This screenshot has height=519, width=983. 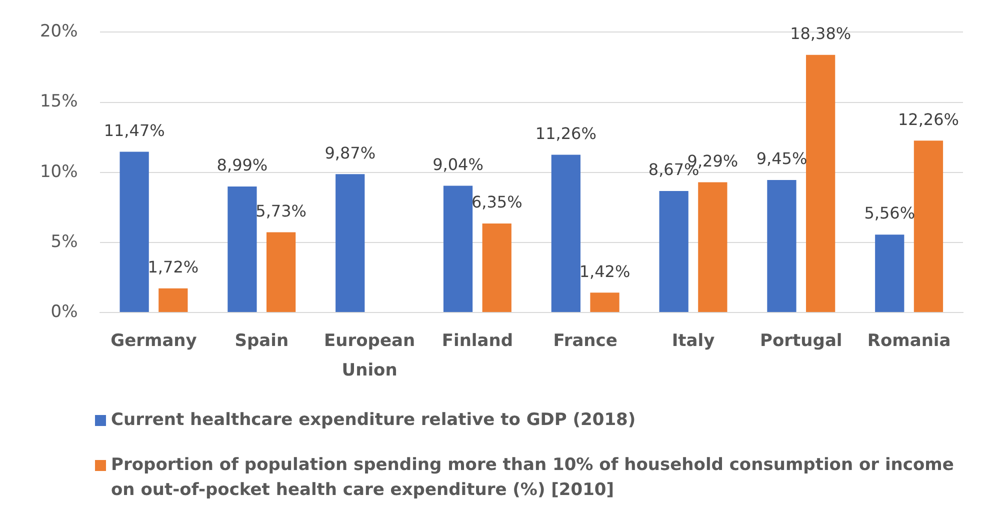 I want to click on x-tick-label: Spain, so click(x=261, y=340).